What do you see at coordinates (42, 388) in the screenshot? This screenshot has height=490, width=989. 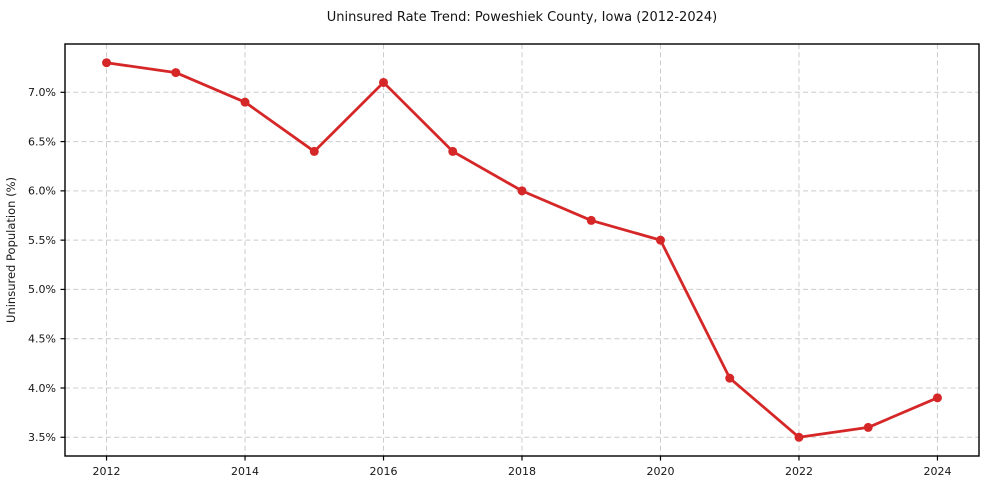 I see `y-tick-label: 4.0%` at bounding box center [42, 388].